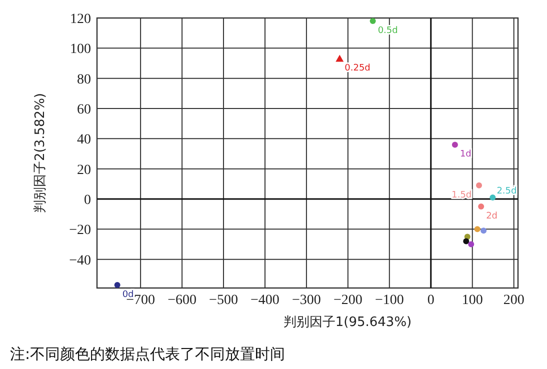 The width and height of the screenshot is (547, 369). I want to click on y-tick-label: 120, so click(80, 19).